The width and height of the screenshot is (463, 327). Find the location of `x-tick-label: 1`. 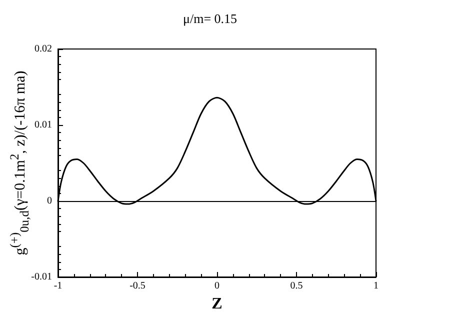

x-tick-label: 1 is located at coordinates (376, 286).